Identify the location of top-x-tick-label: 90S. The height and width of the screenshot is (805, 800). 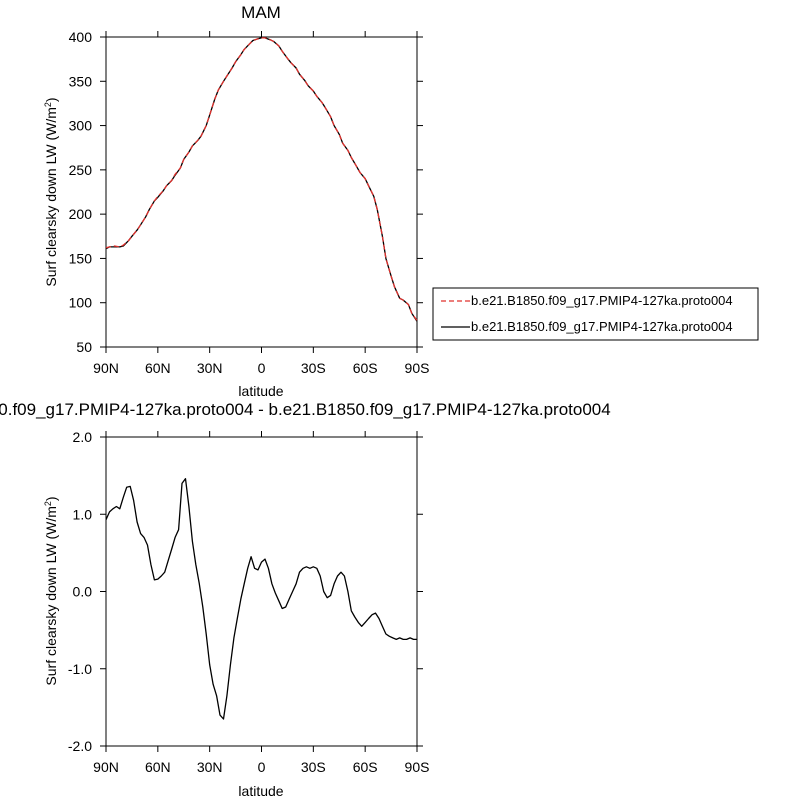
(417, 368).